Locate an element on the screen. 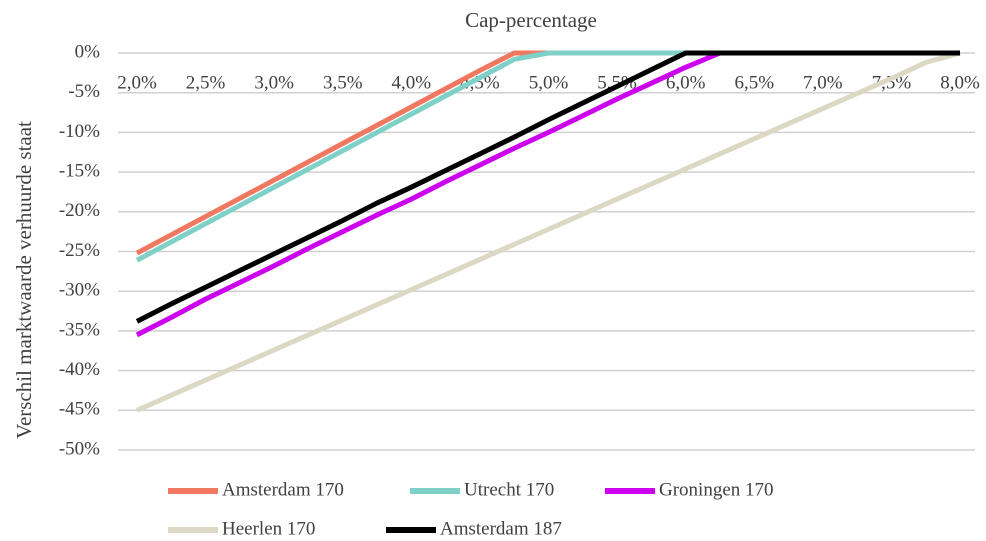 The width and height of the screenshot is (986, 541). y-tick-label: -10% is located at coordinates (79, 131).